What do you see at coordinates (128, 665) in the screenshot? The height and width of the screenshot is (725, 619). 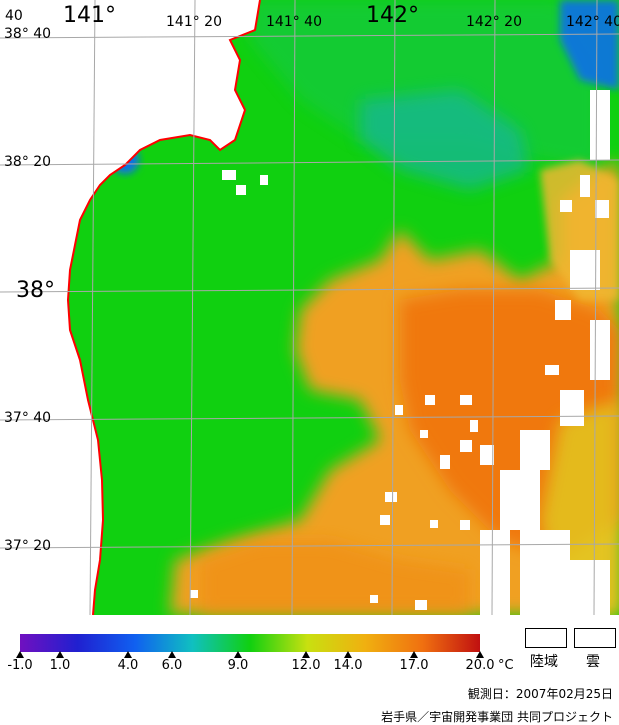 I see `colorbar-tick: 4.0` at bounding box center [128, 665].